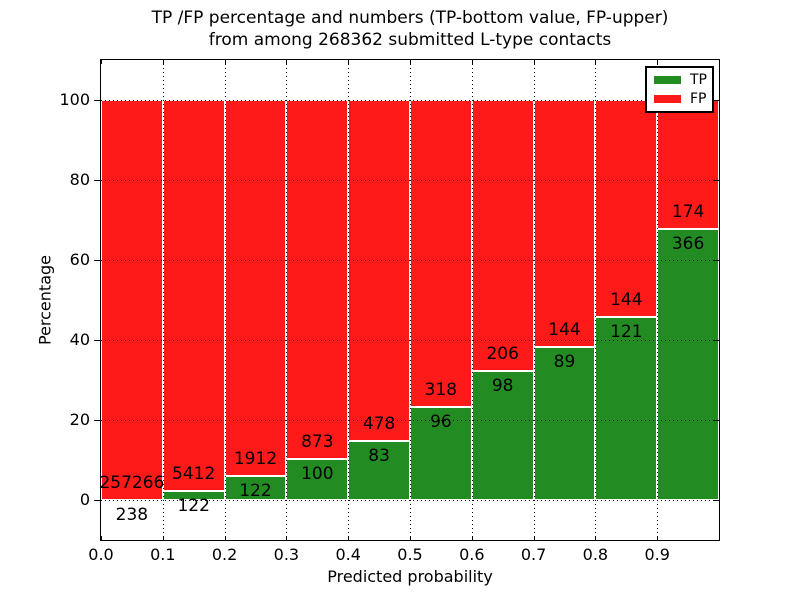  I want to click on fp-count-label: 873, so click(317, 441).